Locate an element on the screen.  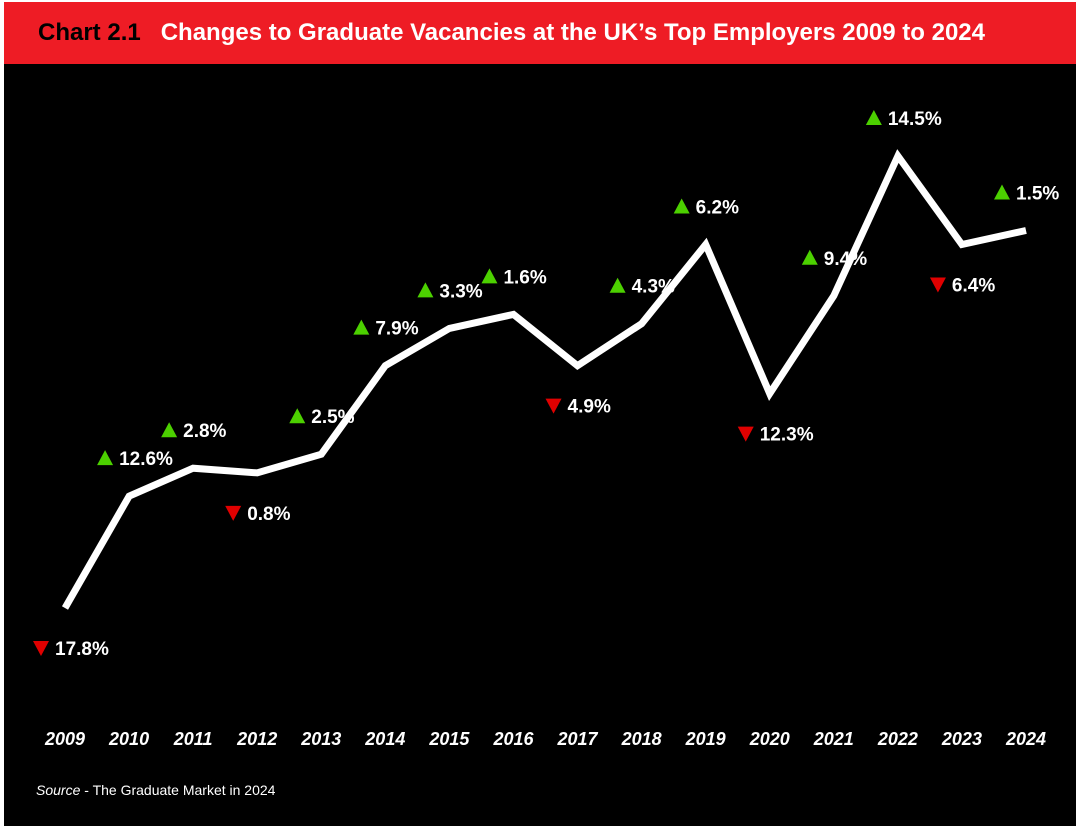
change-value: 2.5% is located at coordinates (332, 417).